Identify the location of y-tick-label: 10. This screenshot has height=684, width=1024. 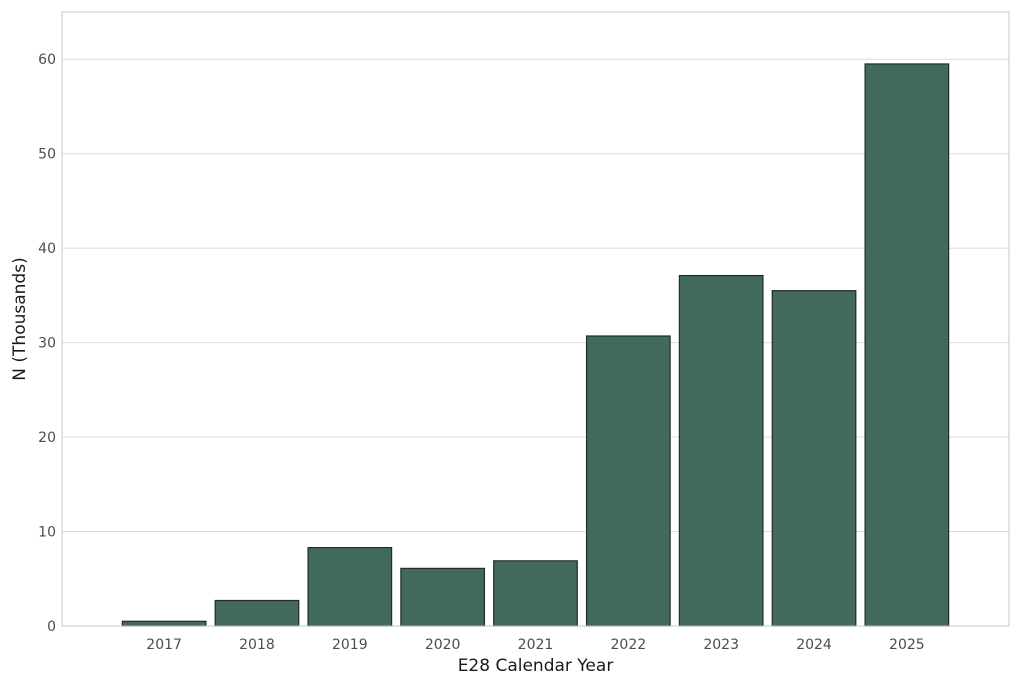
(47, 533).